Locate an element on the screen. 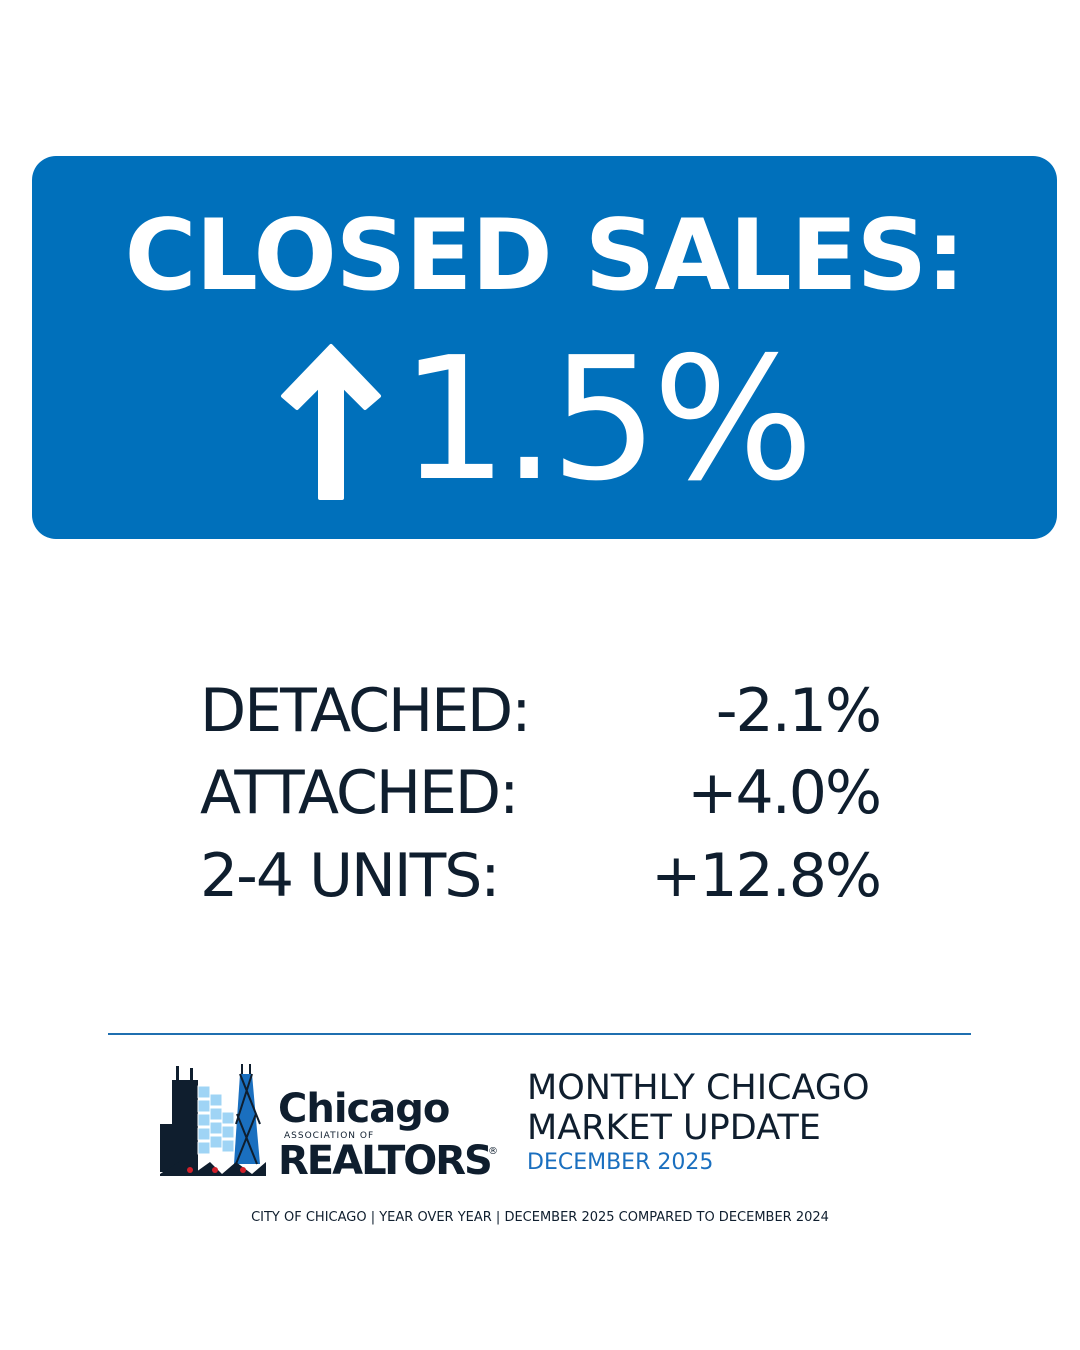  row-value: +12.8% is located at coordinates (766, 876).